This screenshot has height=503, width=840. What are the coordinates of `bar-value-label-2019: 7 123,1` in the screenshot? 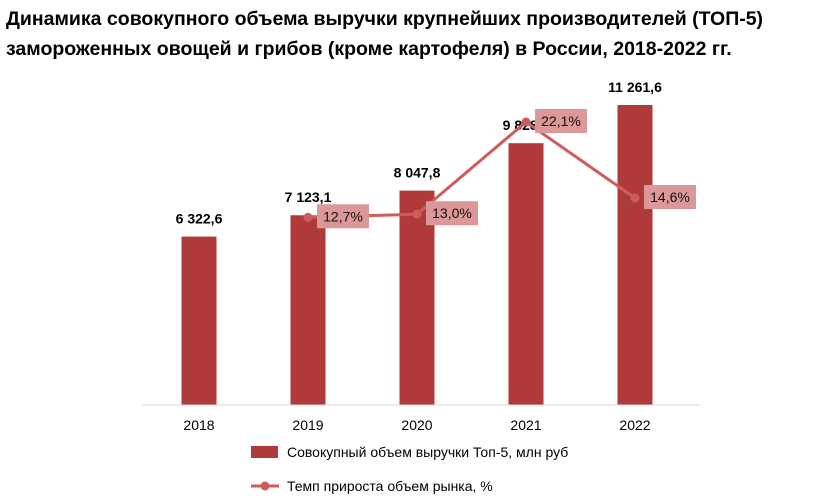 It's located at (308, 197).